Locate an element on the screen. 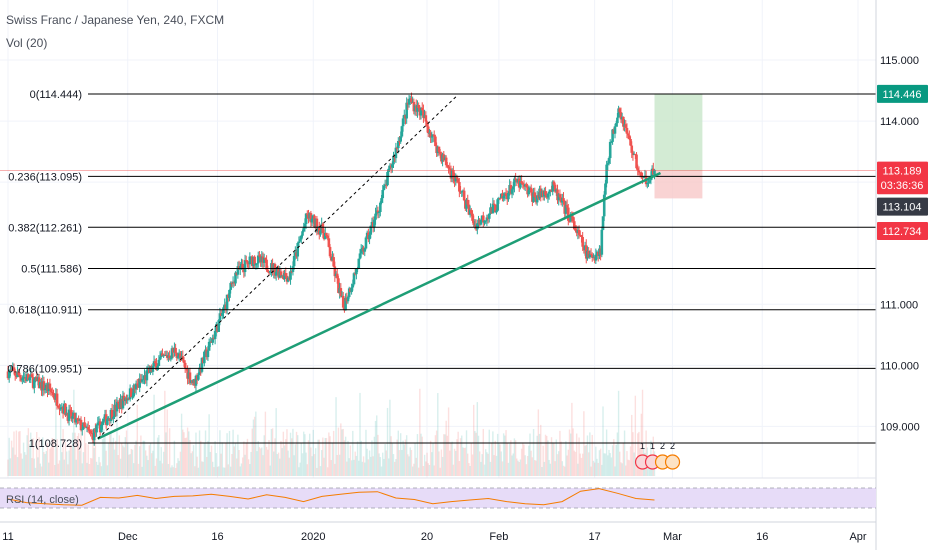 This screenshot has width=932, height=555. rsi-line is located at coordinates (331, 497).